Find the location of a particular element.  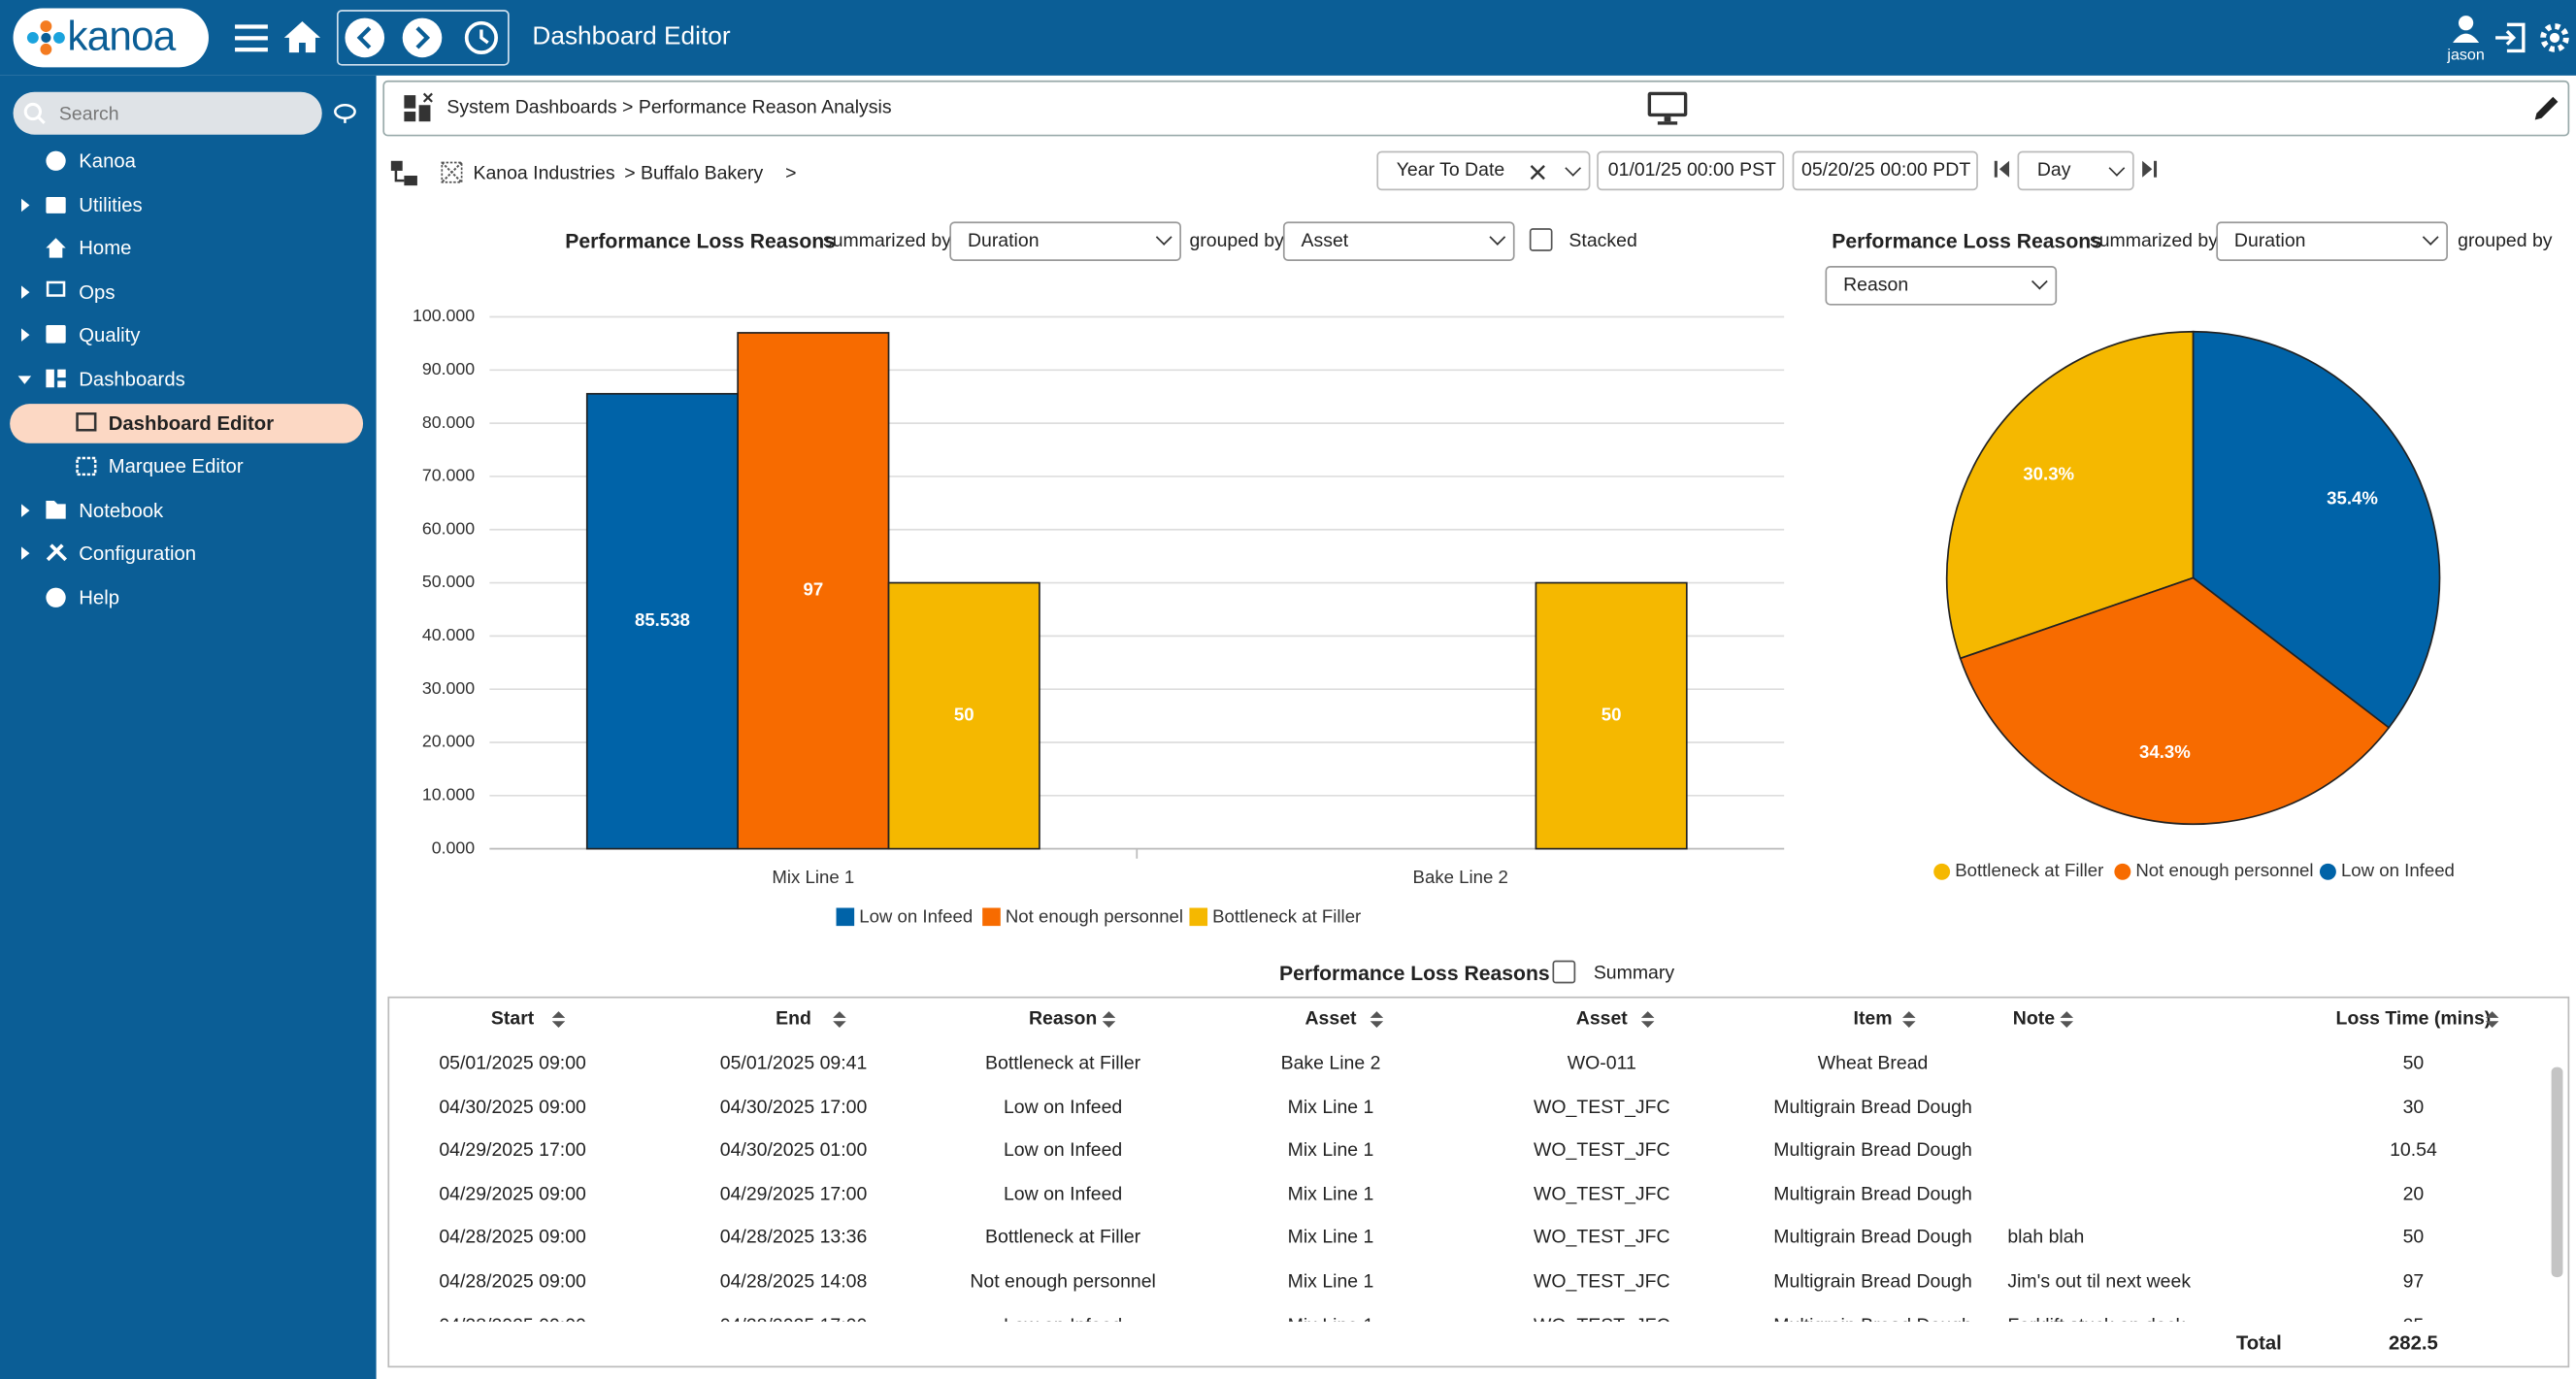

column-header: End is located at coordinates (793, 1019).